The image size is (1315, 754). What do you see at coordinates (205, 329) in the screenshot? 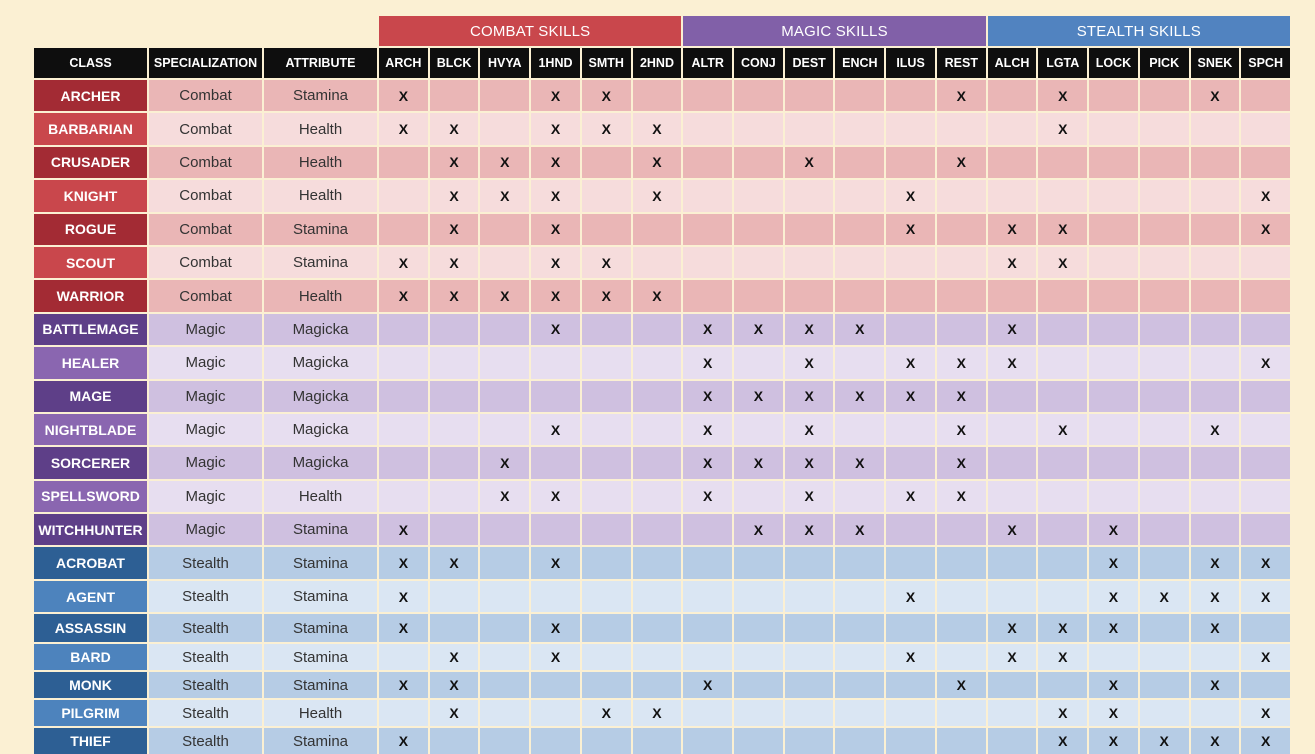
I see `specialization-battlemage: Magic` at bounding box center [205, 329].